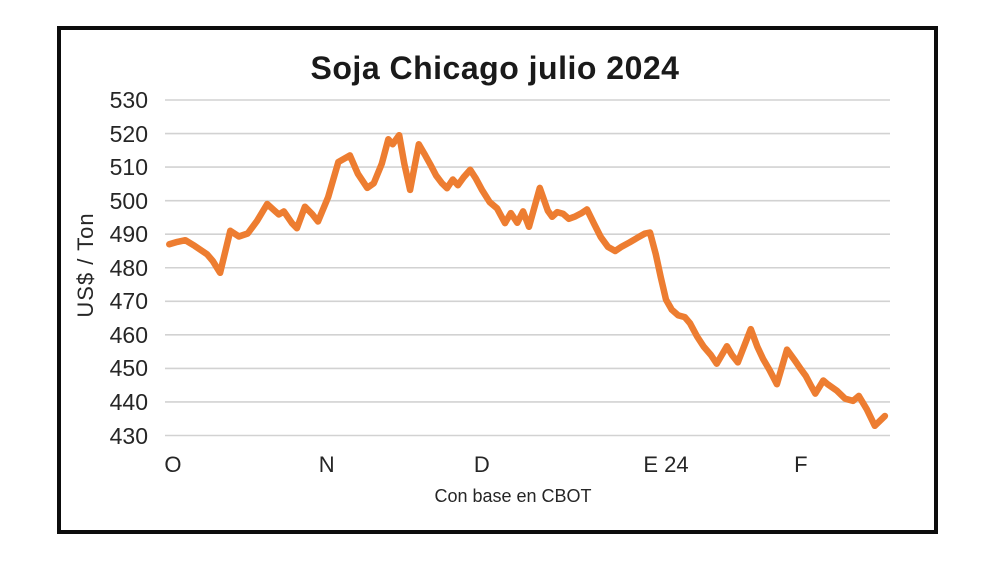 The image size is (1000, 568). Describe the element at coordinates (173, 464) in the screenshot. I see `x-tick-label: O` at that location.